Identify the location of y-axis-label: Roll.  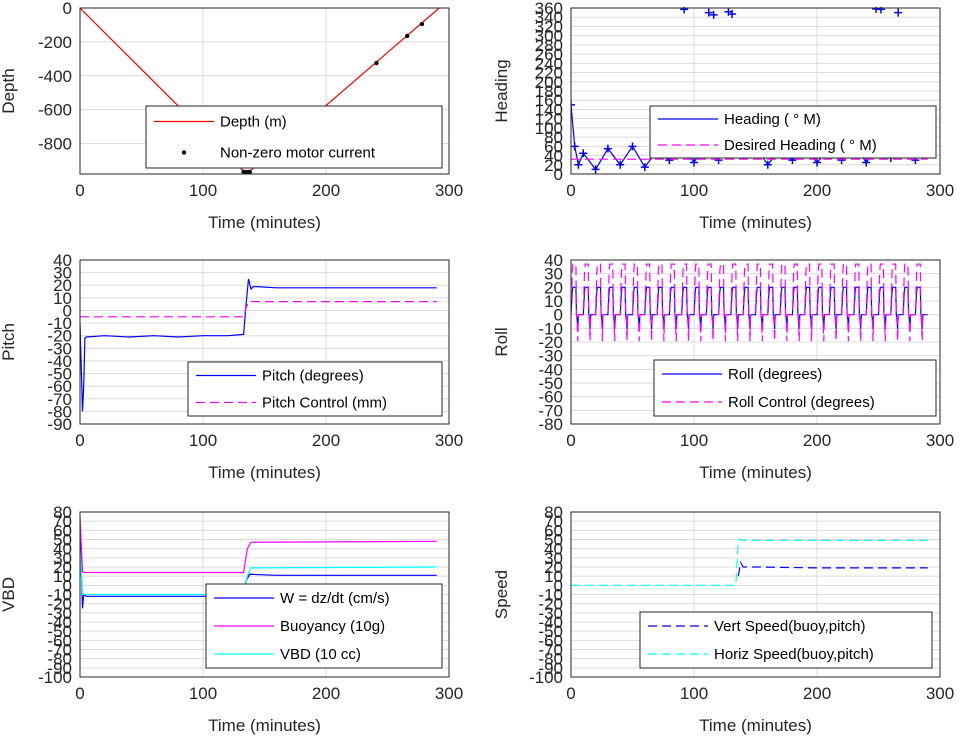
(501, 341).